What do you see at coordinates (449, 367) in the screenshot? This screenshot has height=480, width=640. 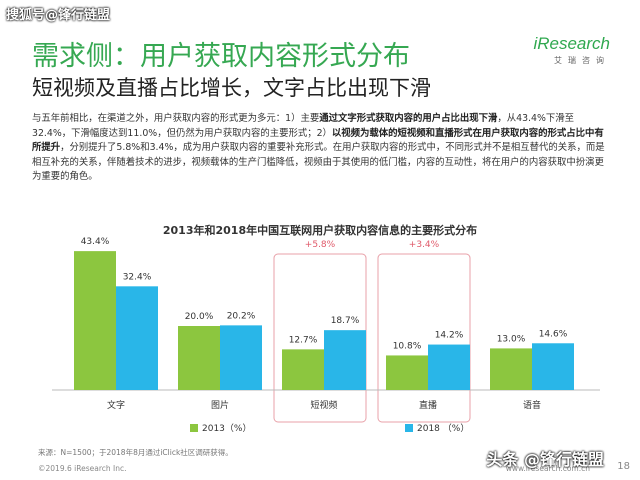 I see `bar-直播-1` at bounding box center [449, 367].